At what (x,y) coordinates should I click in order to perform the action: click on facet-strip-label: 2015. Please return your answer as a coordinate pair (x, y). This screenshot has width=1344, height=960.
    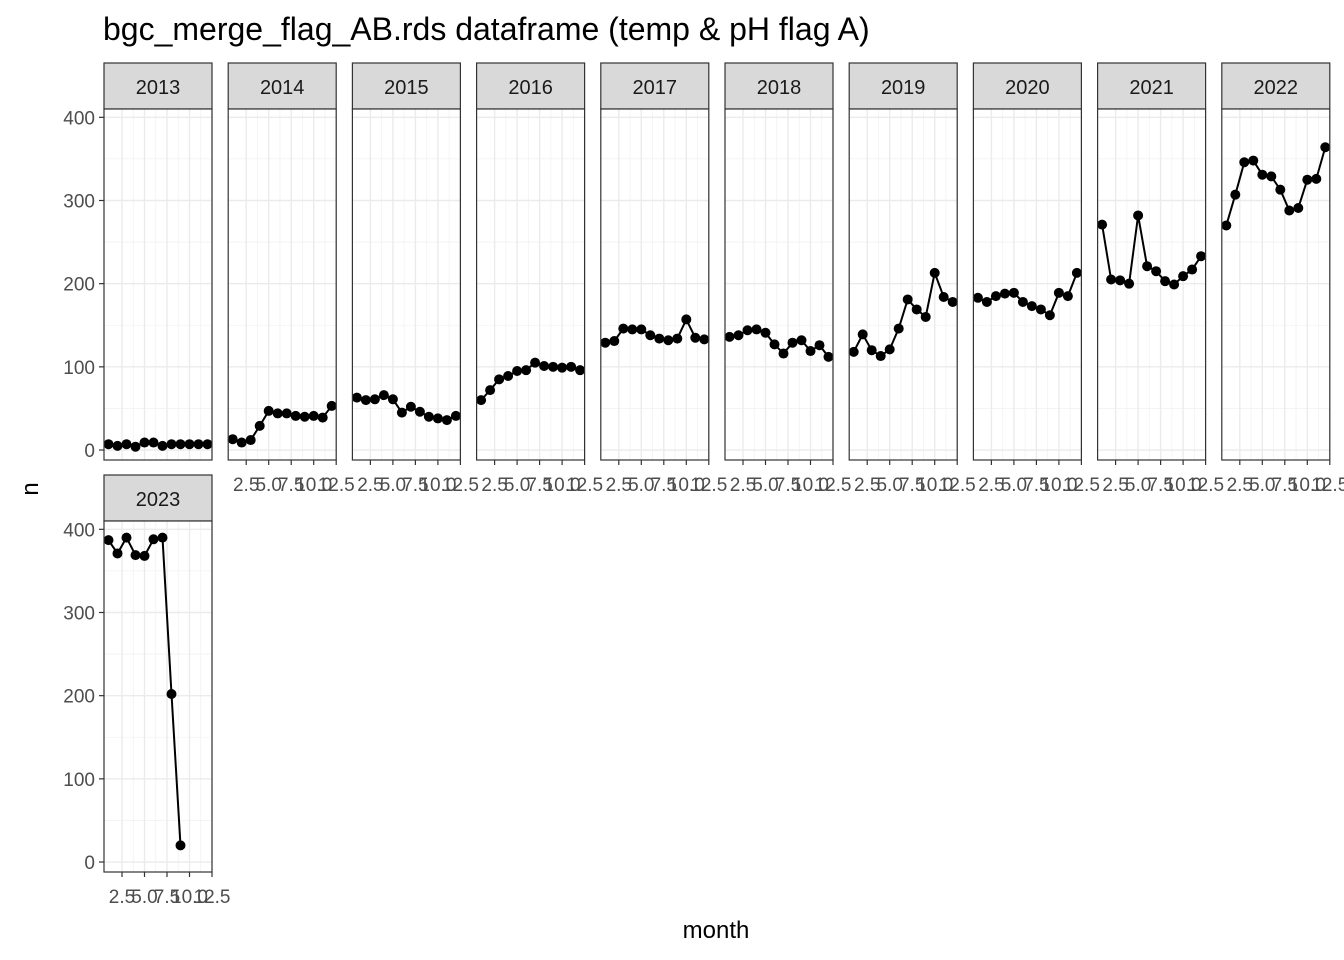
    Looking at the image, I should click on (406, 88).